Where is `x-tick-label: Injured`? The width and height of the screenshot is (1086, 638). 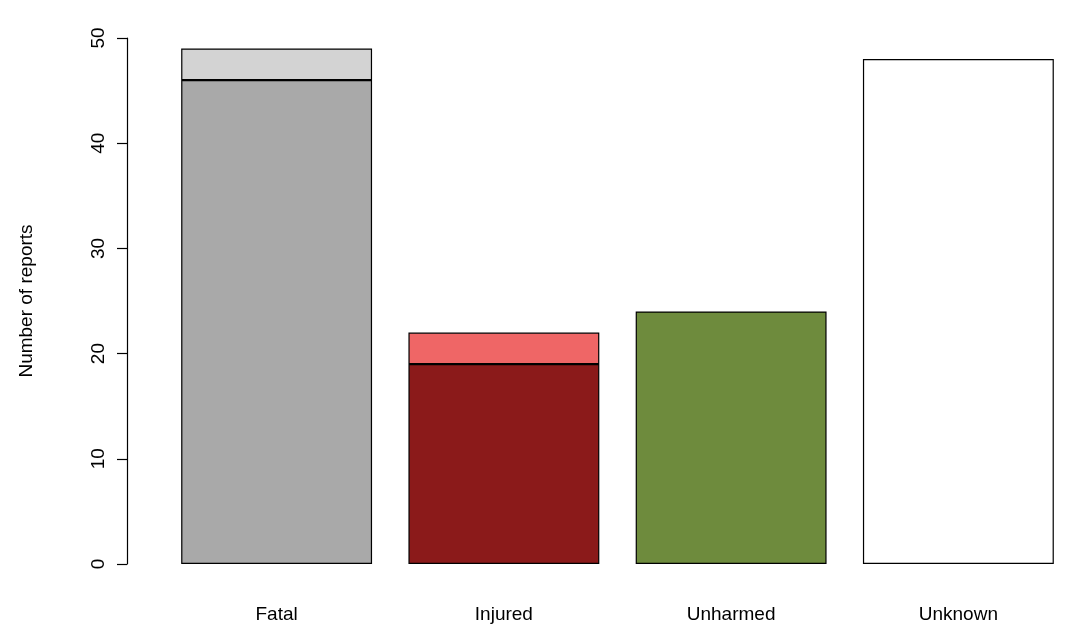
x-tick-label: Injured is located at coordinates (503, 613).